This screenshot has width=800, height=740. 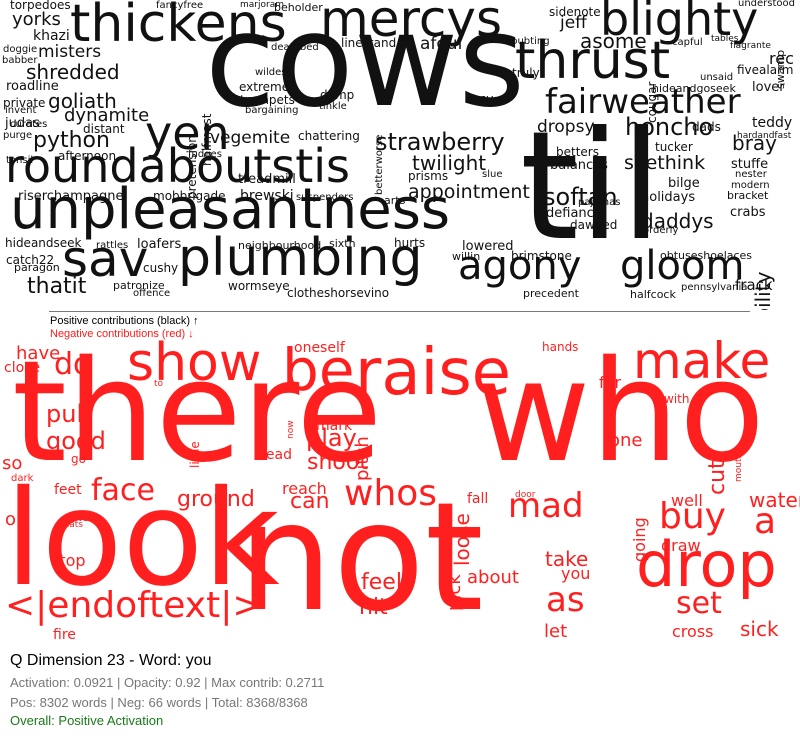 I want to click on positive-word: flagrante, so click(x=750, y=46).